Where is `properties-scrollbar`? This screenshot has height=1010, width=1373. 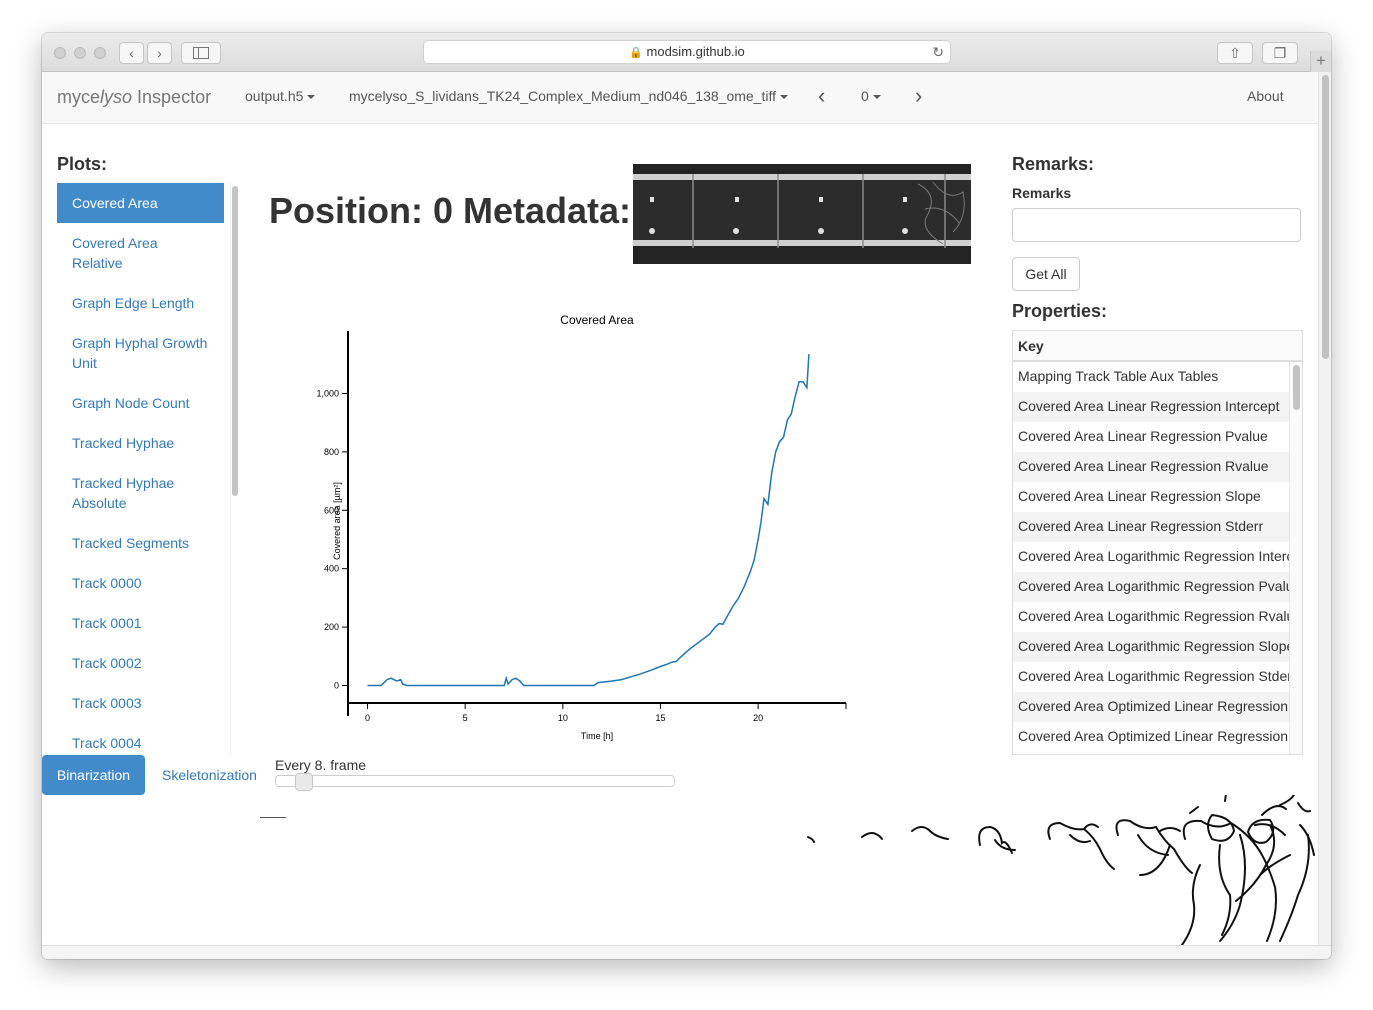
properties-scrollbar is located at coordinates (1295, 558).